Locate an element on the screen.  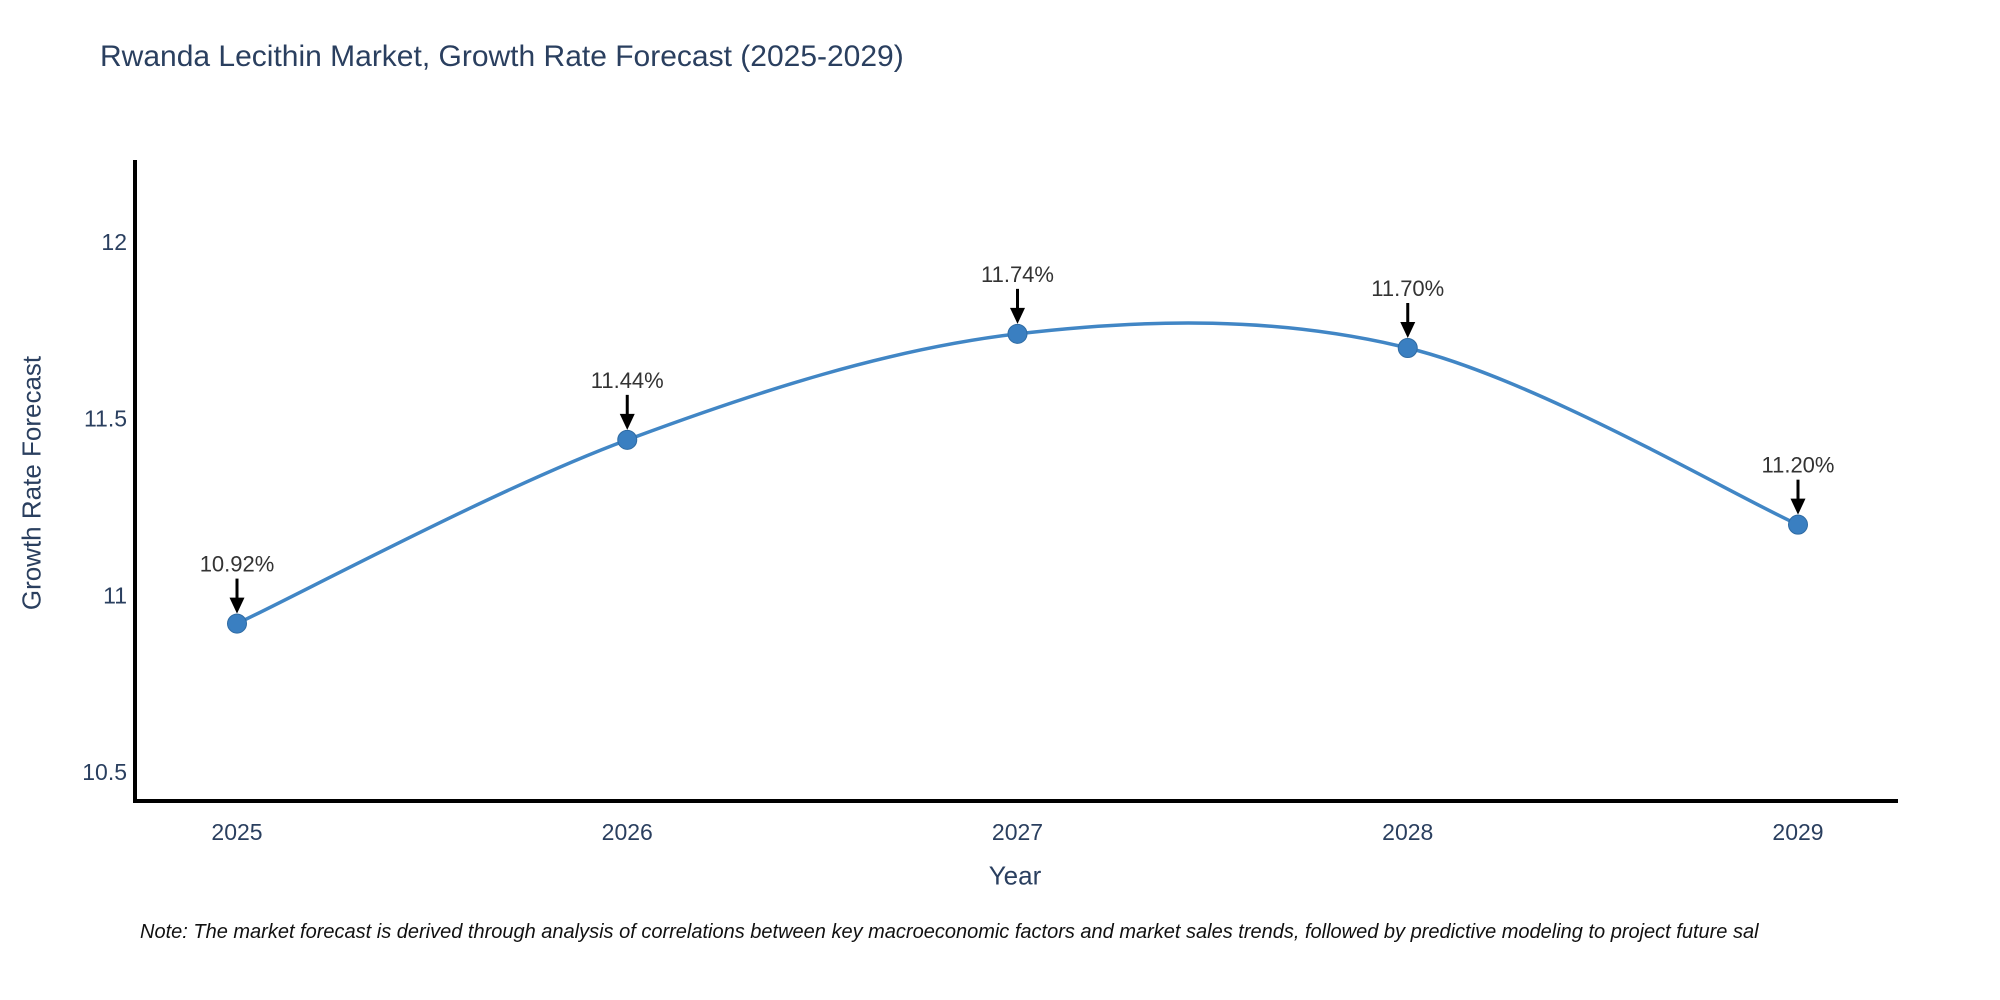
y-tick-label: 11 is located at coordinates (115, 595).